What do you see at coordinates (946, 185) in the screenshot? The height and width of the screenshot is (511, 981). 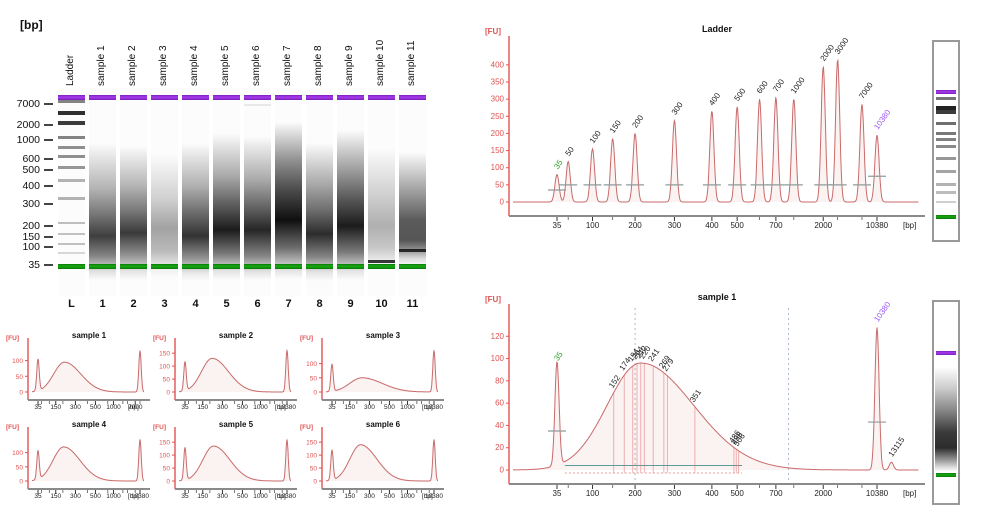 I see `strip-band` at bounding box center [946, 185].